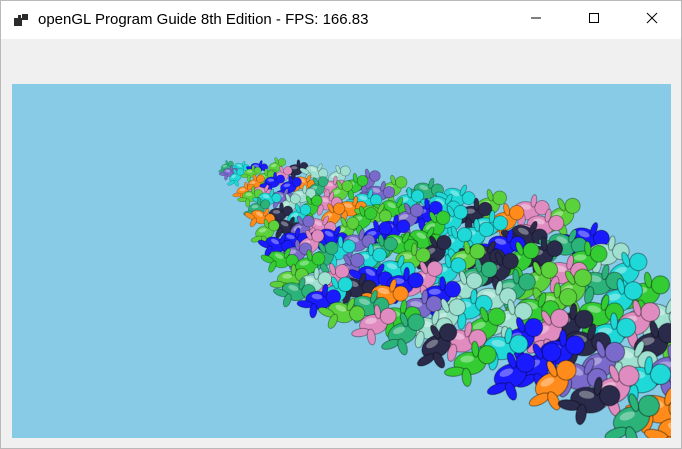  I want to click on close-button, so click(652, 20).